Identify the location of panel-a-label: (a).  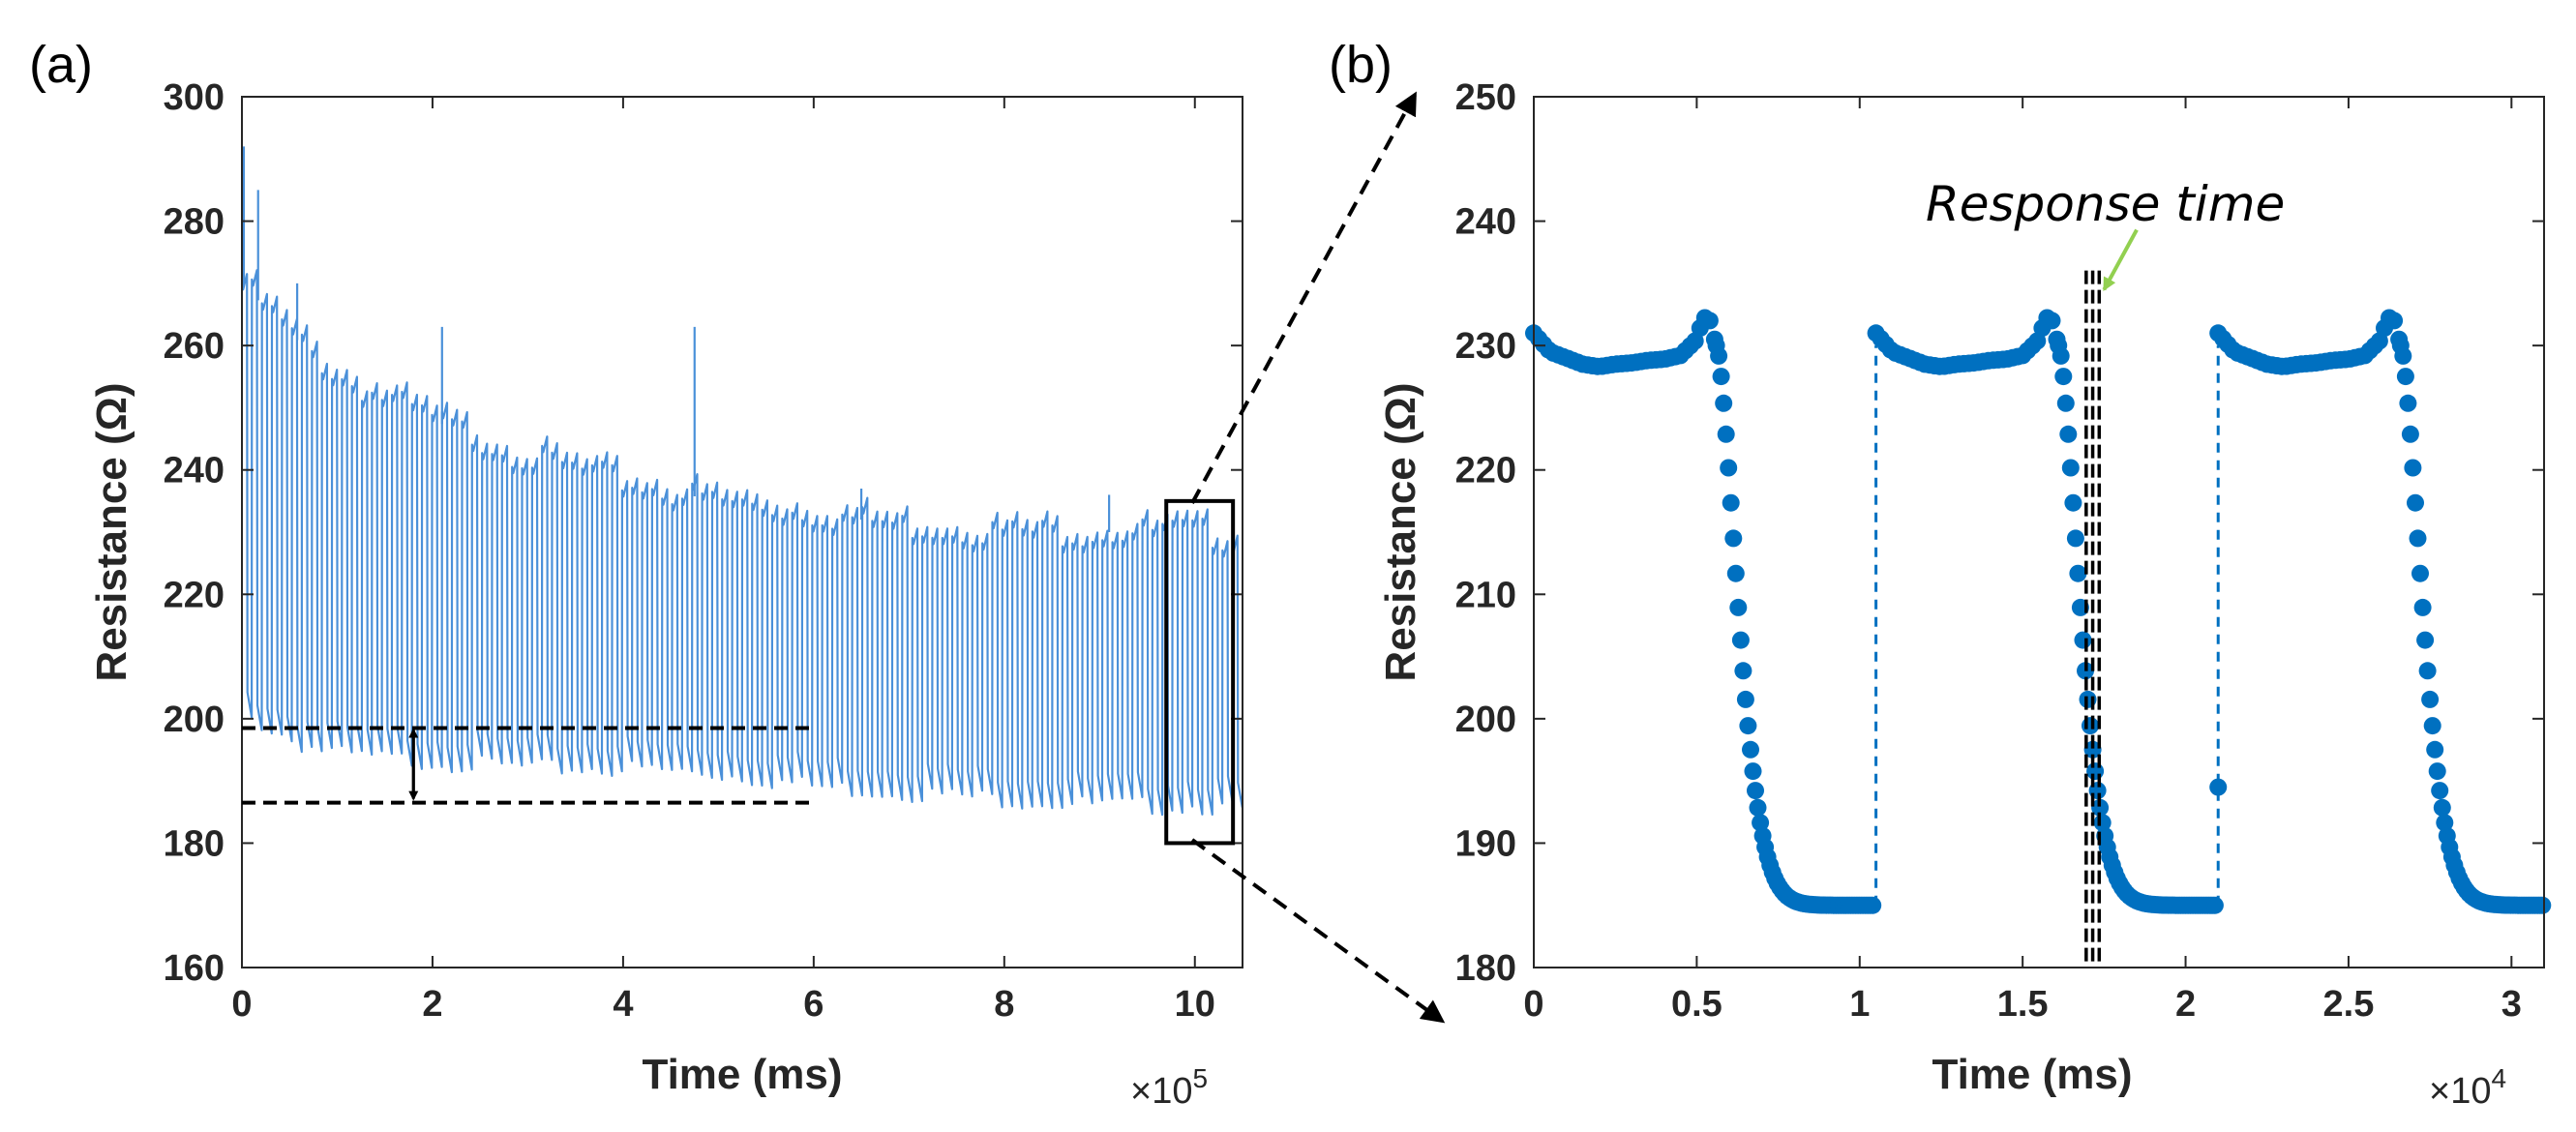
(61, 65).